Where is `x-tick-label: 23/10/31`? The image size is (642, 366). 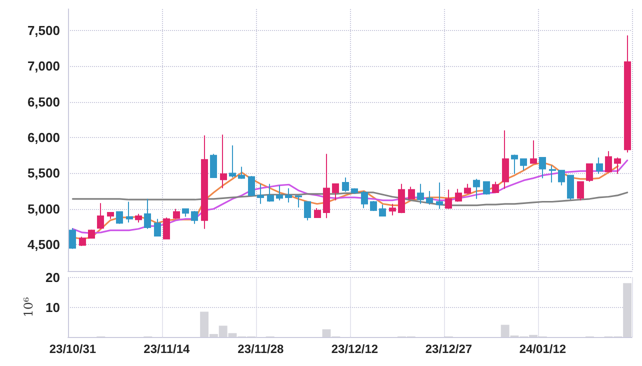
x-tick-label: 23/10/31 is located at coordinates (72, 349).